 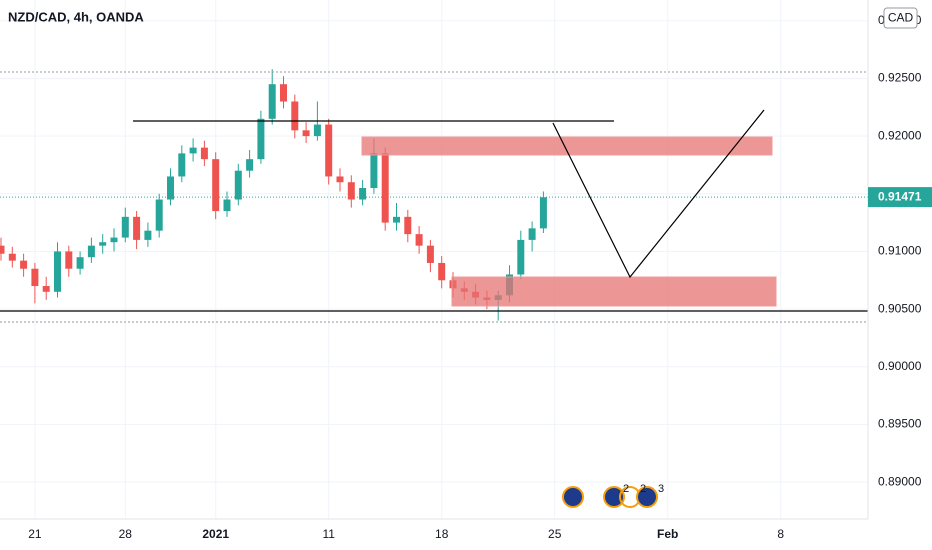 What do you see at coordinates (442, 534) in the screenshot?
I see `x-tick-label: 18` at bounding box center [442, 534].